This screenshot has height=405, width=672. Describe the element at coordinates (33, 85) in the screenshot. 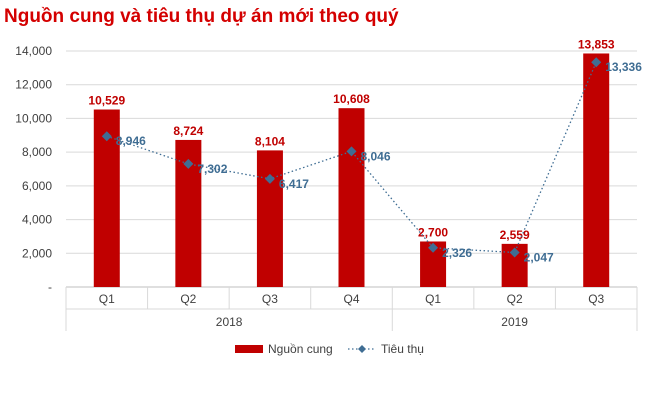

I see `y-tick-label: 12,000` at that location.